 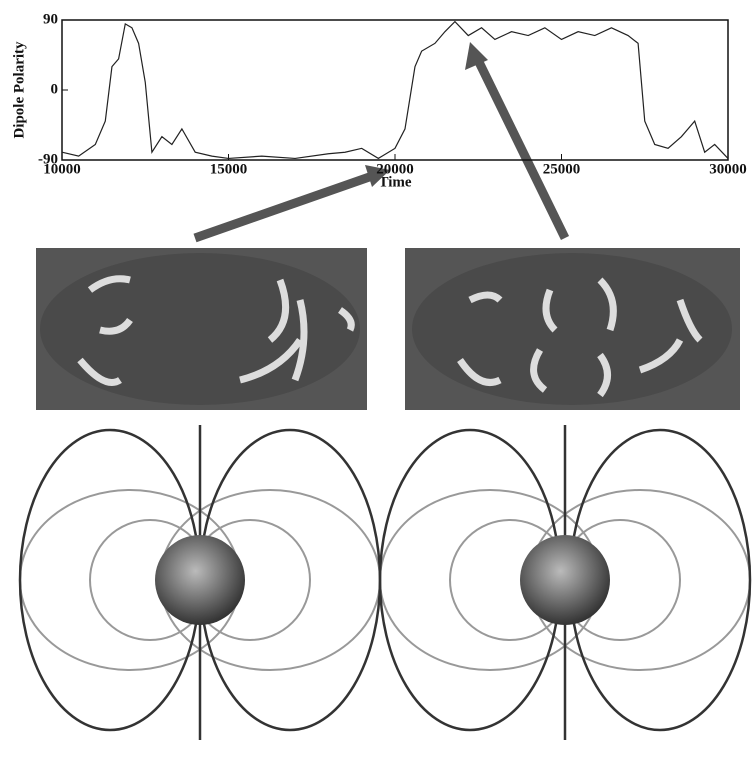 What do you see at coordinates (728, 169) in the screenshot?
I see `x-tick-label: 30000` at bounding box center [728, 169].